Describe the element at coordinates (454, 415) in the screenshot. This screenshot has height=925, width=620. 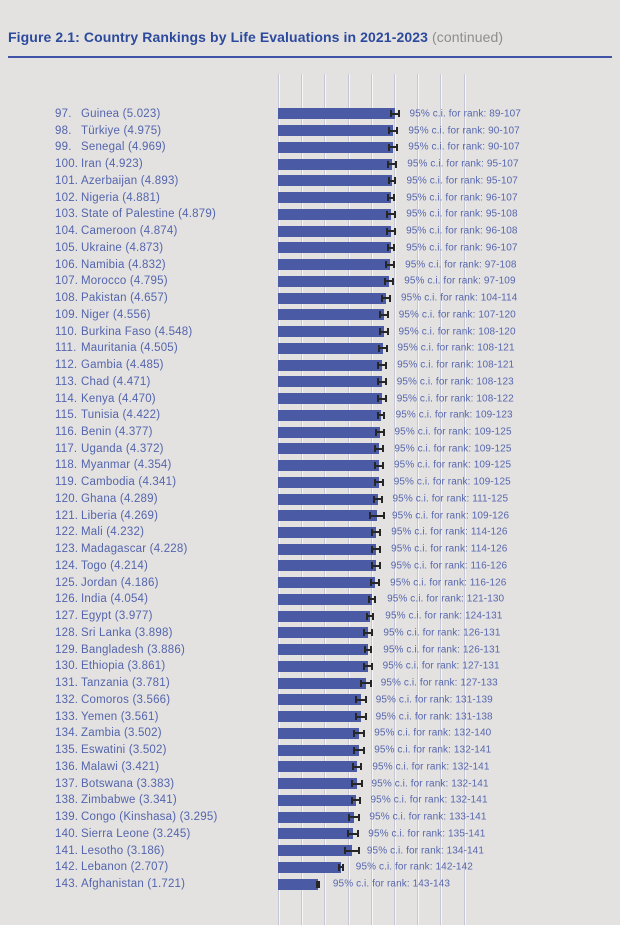
I see `ci-label: 95% c.i. for rank: 109-123` at that location.